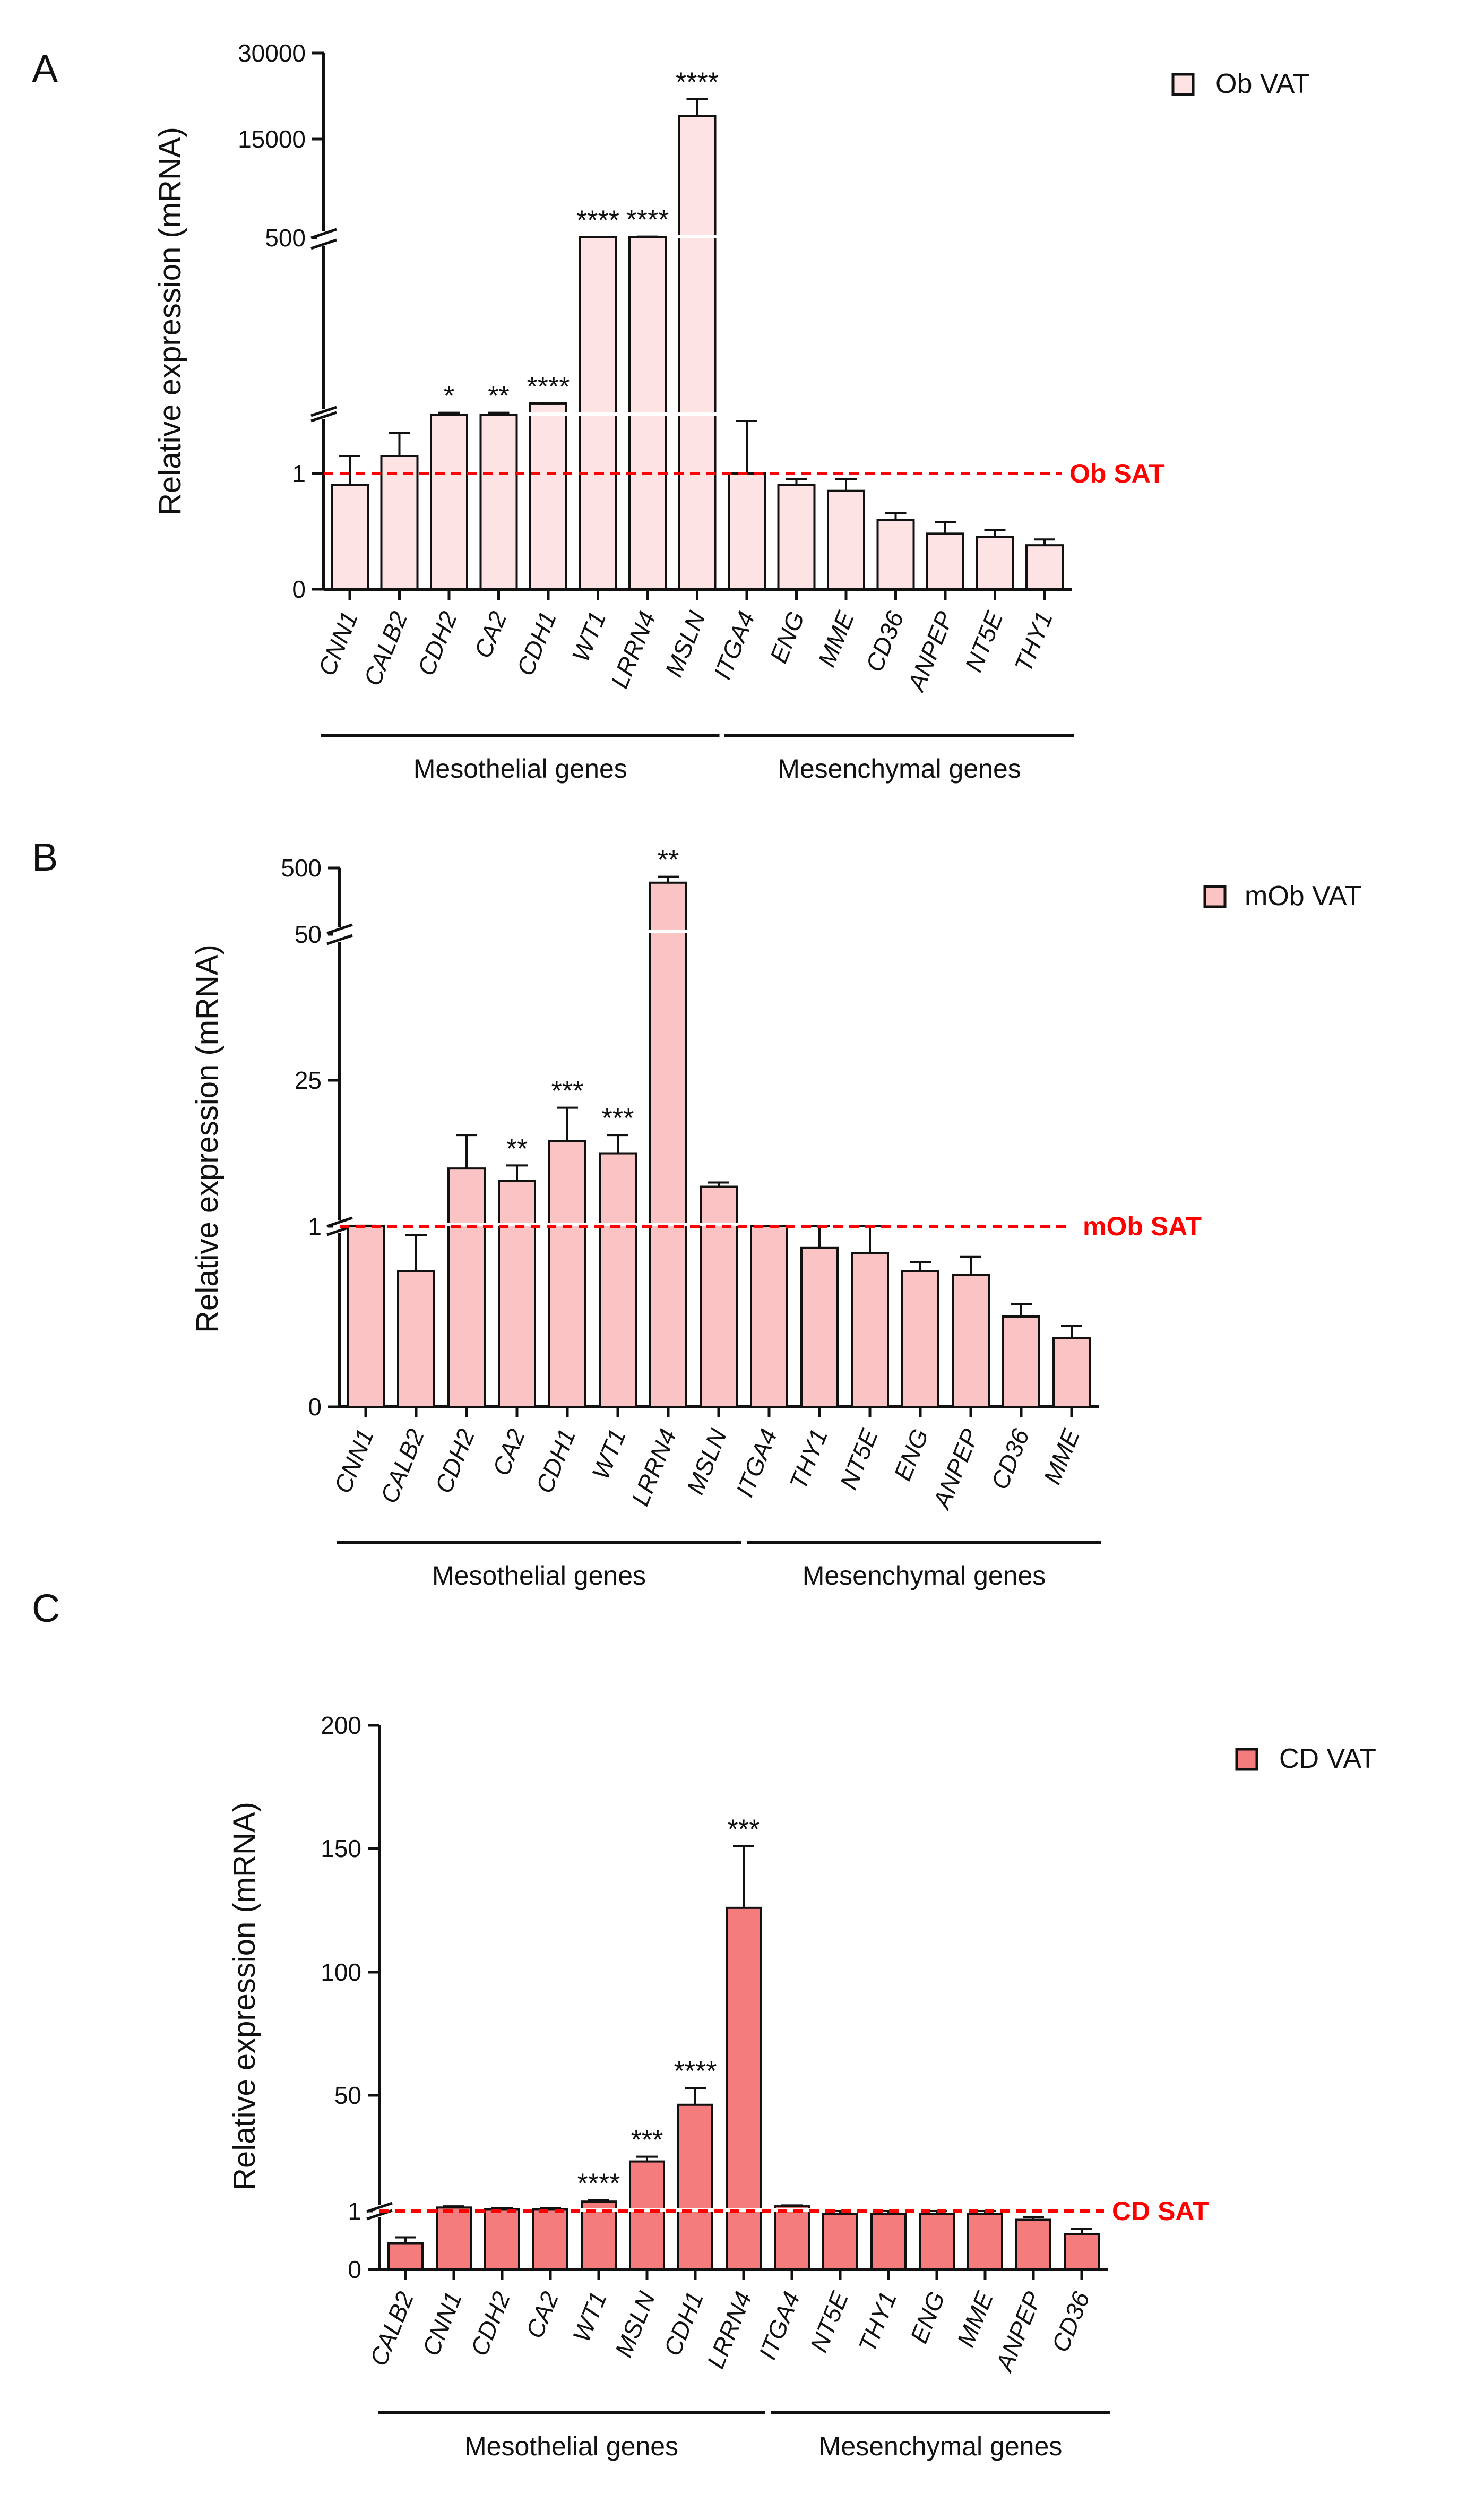  I want to click on panel-c-bar-cnn1, so click(454, 2239).